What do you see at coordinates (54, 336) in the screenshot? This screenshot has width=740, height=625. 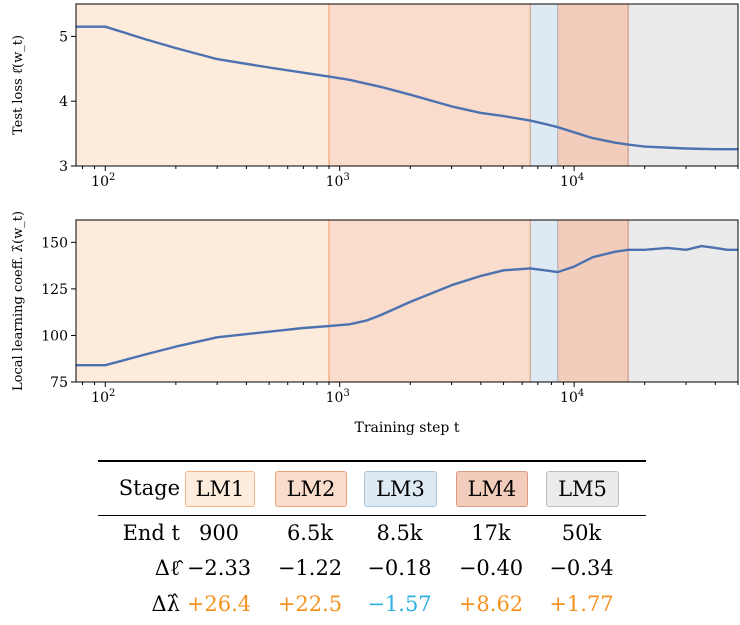 I see `y-tick-label: 100` at bounding box center [54, 336].